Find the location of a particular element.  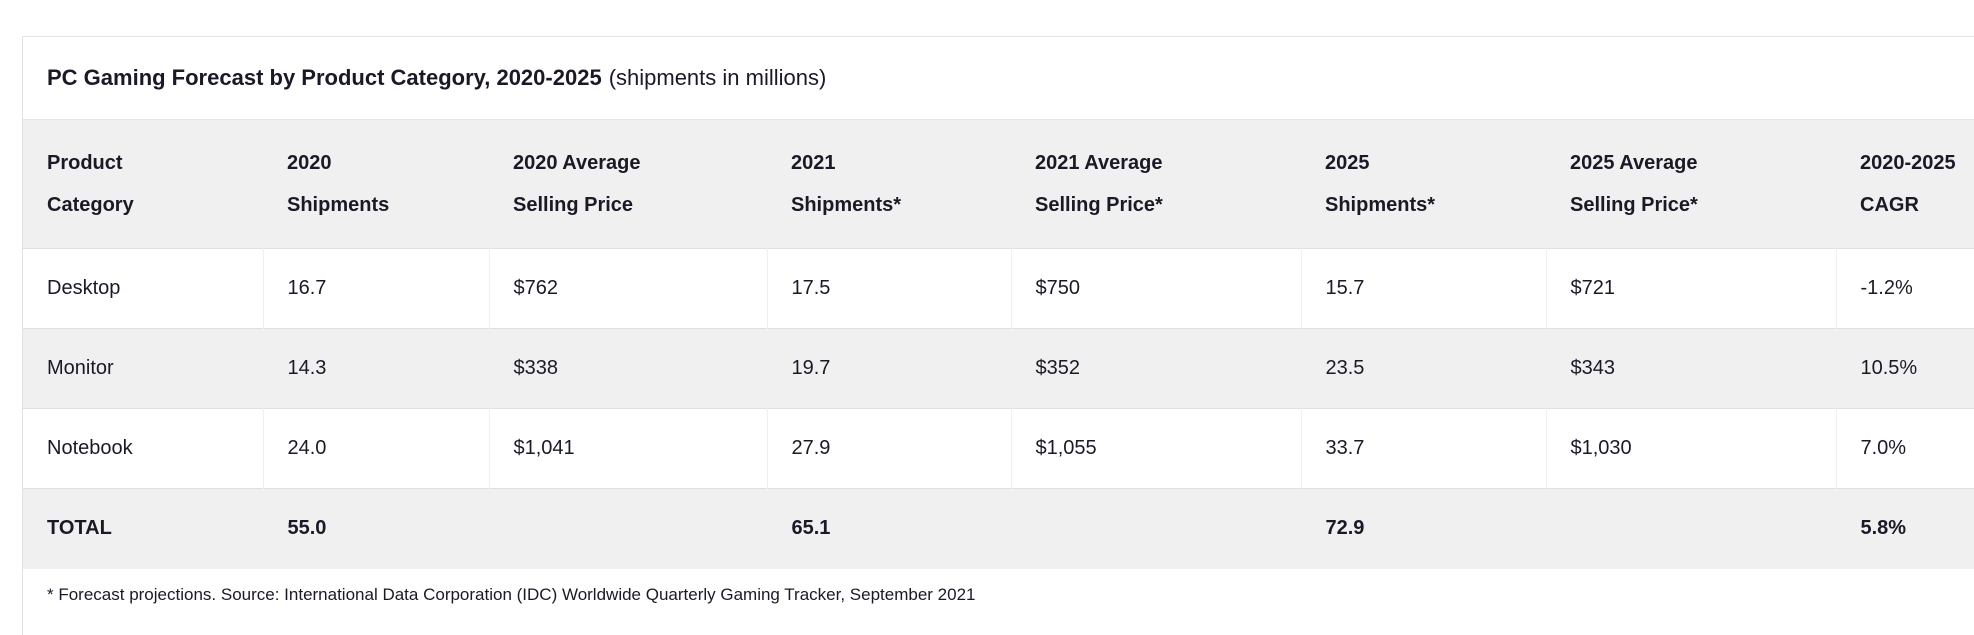

cell-cagr: 7.0% is located at coordinates (1905, 448).